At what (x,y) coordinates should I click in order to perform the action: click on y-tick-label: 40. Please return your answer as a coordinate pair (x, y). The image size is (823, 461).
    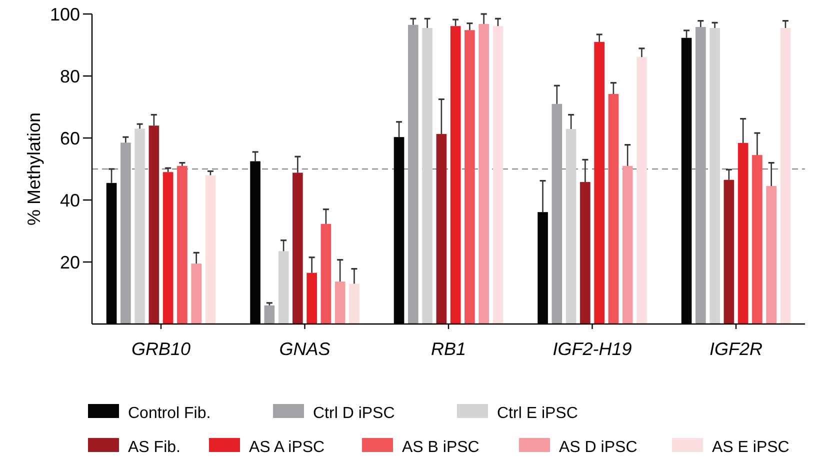
    Looking at the image, I should click on (70, 200).